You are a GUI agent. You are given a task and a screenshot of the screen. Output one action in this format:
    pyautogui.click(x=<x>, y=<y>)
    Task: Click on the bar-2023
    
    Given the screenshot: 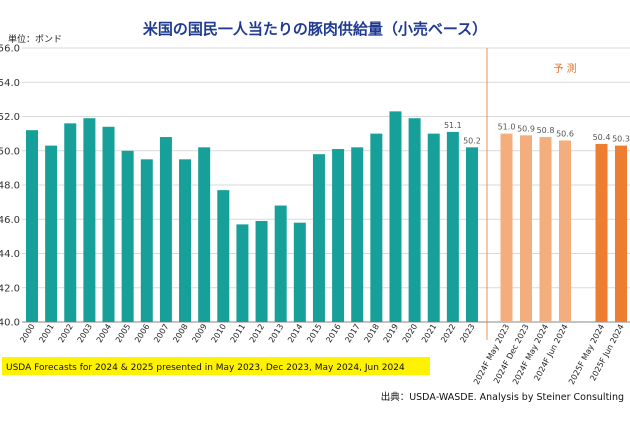 What is the action you would take?
    pyautogui.click(x=471, y=234)
    